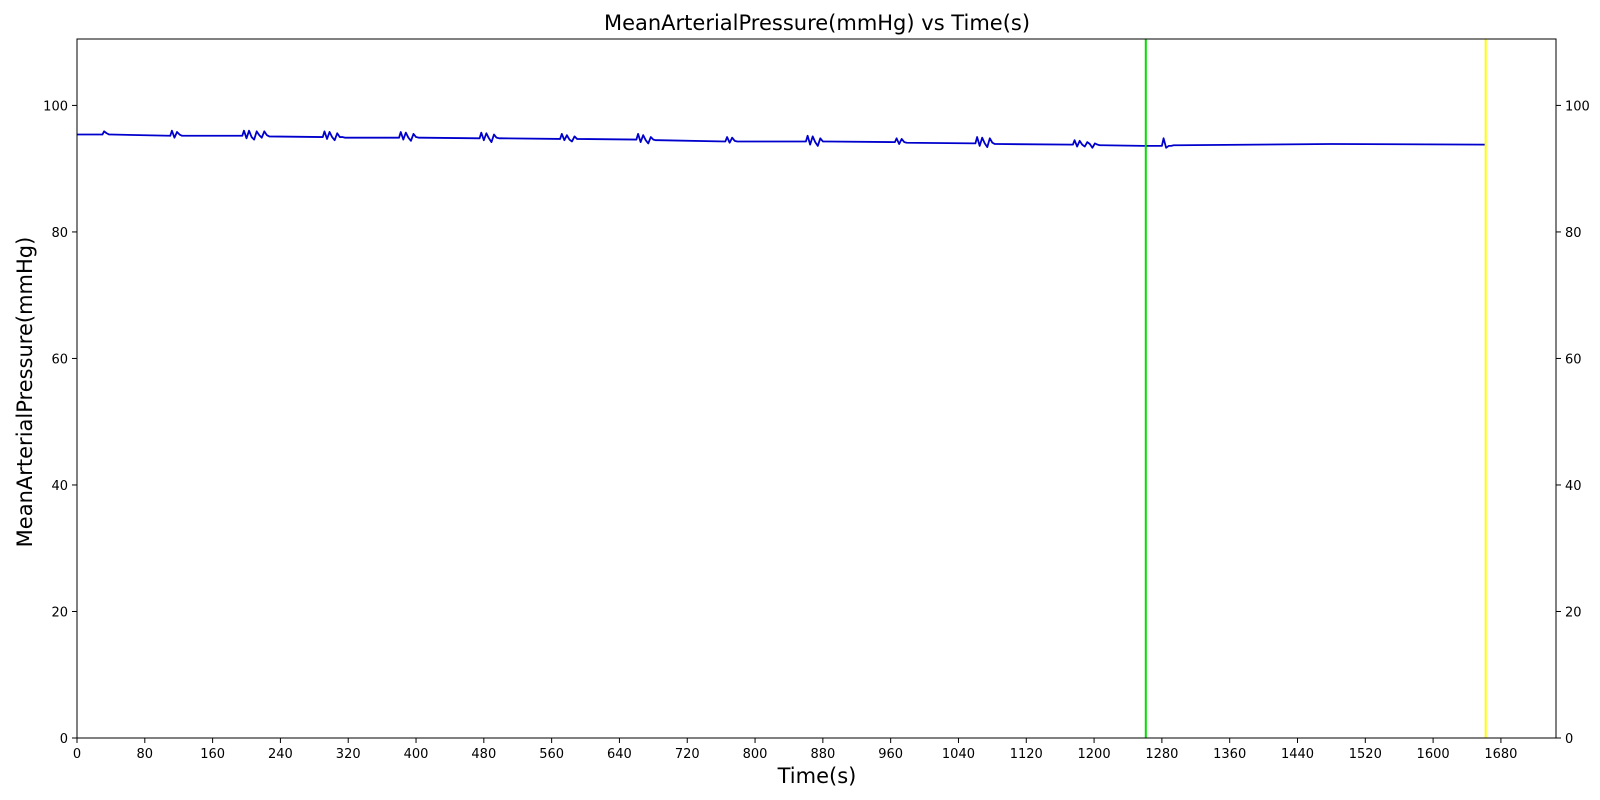  Describe the element at coordinates (687, 754) in the screenshot. I see `x-tick-label: 720` at that location.